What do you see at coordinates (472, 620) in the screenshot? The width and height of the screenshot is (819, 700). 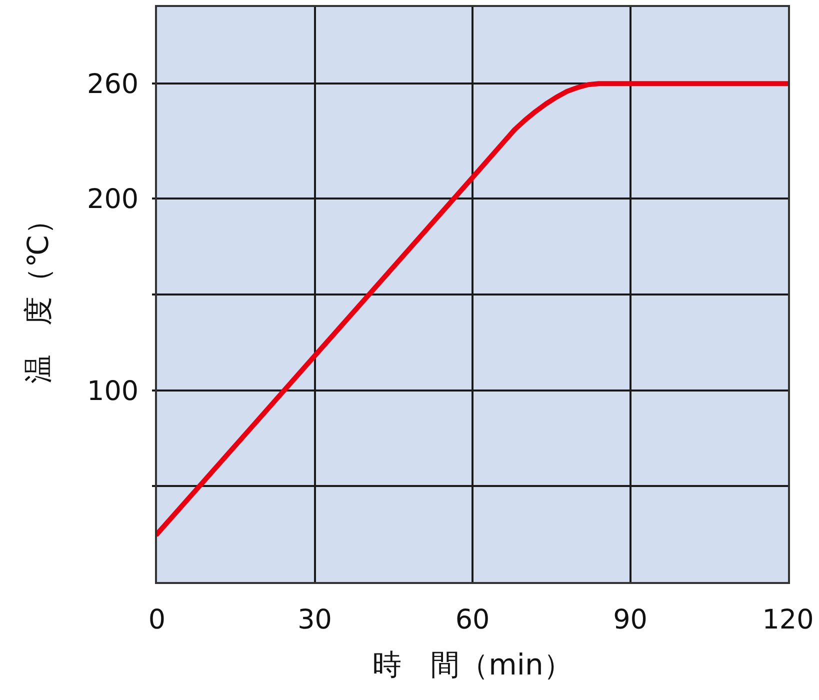 I see `x-tick-label: 60` at bounding box center [472, 620].